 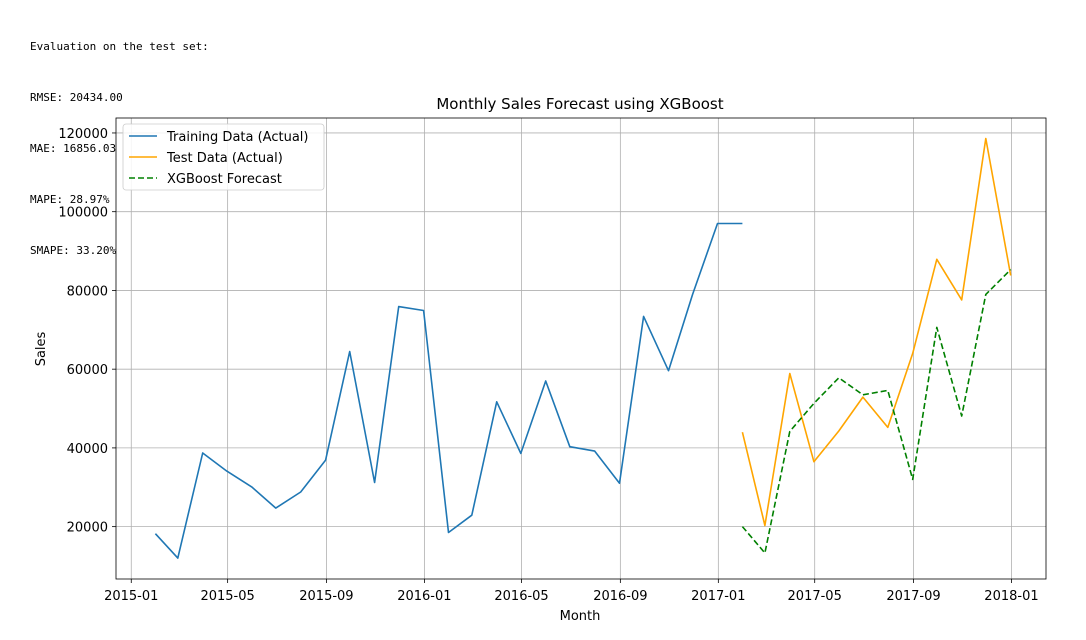 I want to click on legend-label: XGBoost Forecast, so click(x=224, y=179).